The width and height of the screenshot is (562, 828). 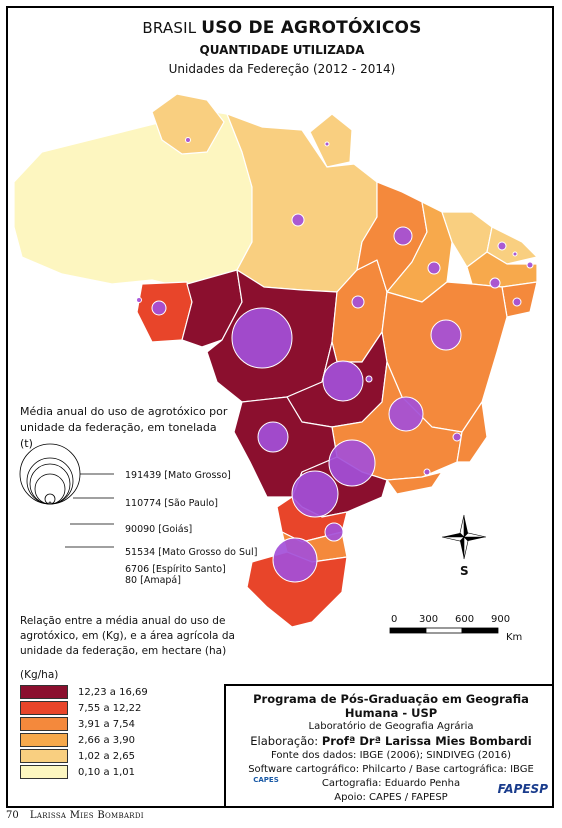 I want to click on ratio-legend-unit: (Kg/ha), so click(x=39, y=675).